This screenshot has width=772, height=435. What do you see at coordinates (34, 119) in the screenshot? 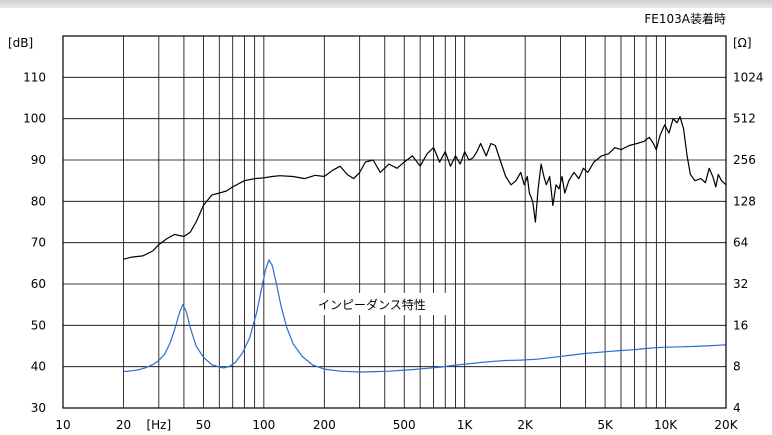
I see `y-tick-label-left: 100` at bounding box center [34, 119].